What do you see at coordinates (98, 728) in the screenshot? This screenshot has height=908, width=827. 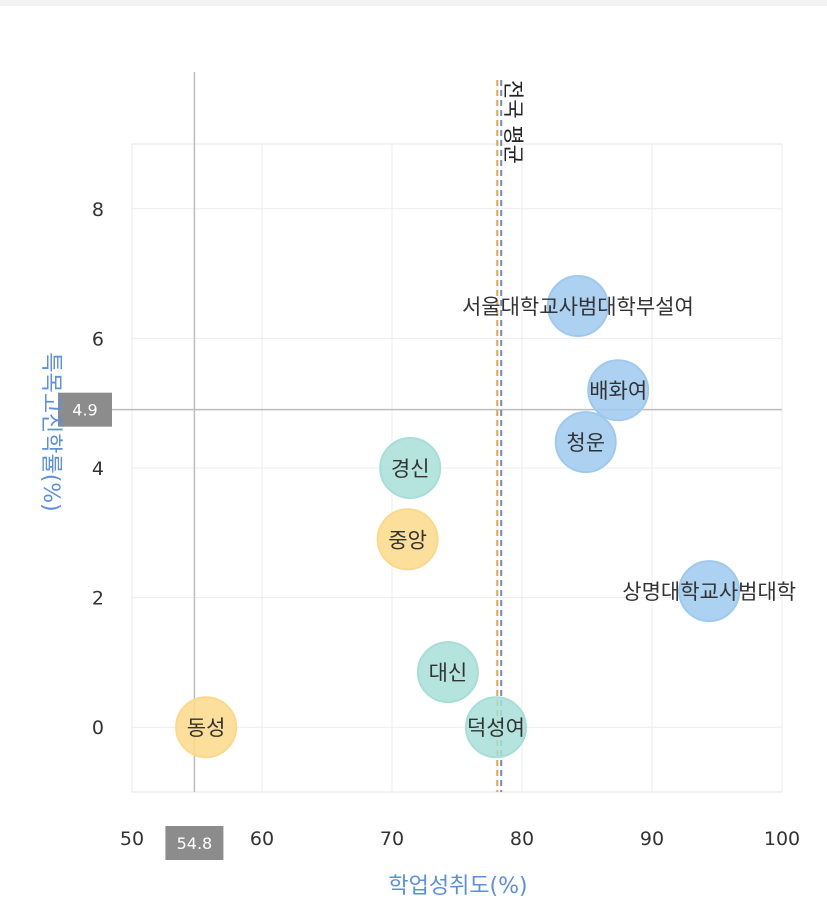 I see `y-tick-label: 0` at bounding box center [98, 728].